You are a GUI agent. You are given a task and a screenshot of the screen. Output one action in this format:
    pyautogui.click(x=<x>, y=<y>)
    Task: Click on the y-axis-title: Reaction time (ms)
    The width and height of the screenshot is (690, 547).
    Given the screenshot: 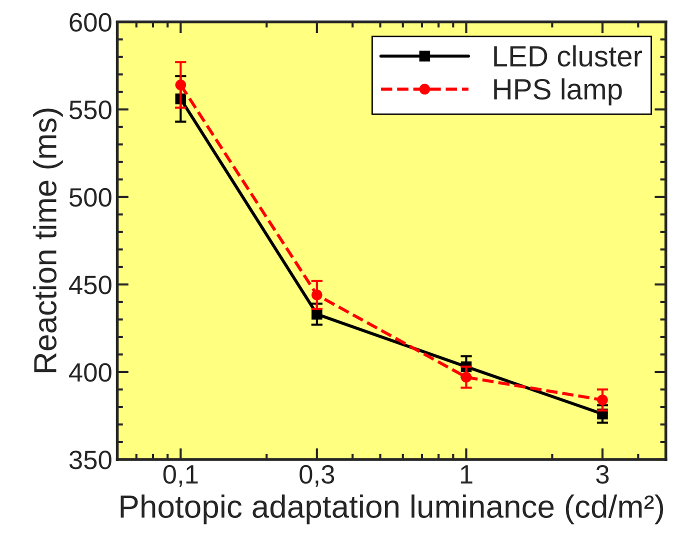 What is the action you would take?
    pyautogui.click(x=48, y=240)
    